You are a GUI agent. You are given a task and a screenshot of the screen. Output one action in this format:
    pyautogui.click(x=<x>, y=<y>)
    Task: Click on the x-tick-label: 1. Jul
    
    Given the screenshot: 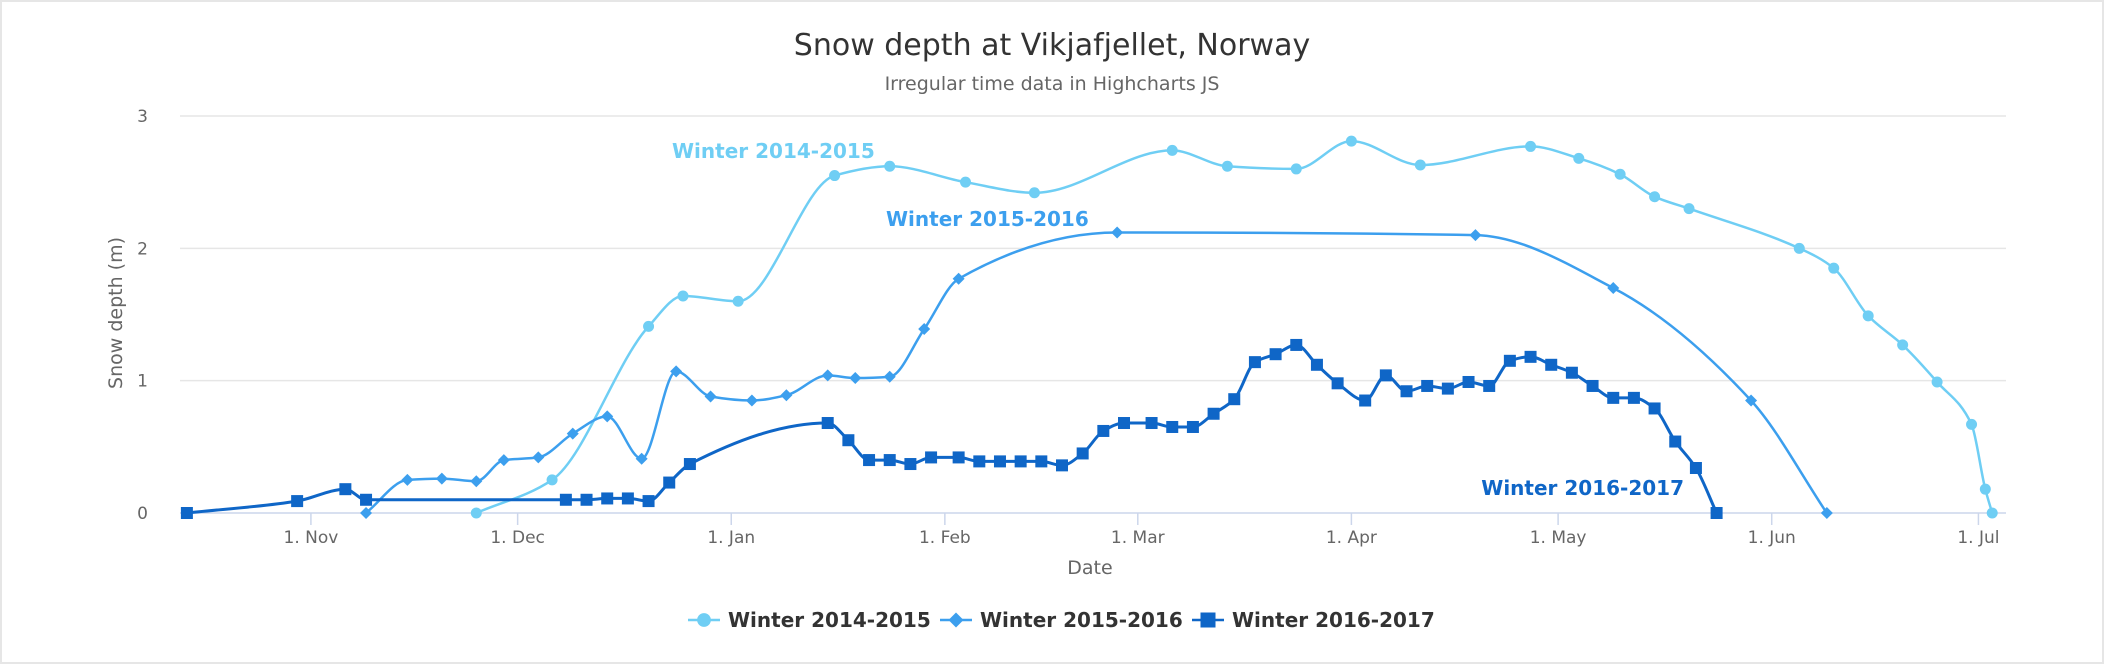 What is the action you would take?
    pyautogui.click(x=1978, y=538)
    